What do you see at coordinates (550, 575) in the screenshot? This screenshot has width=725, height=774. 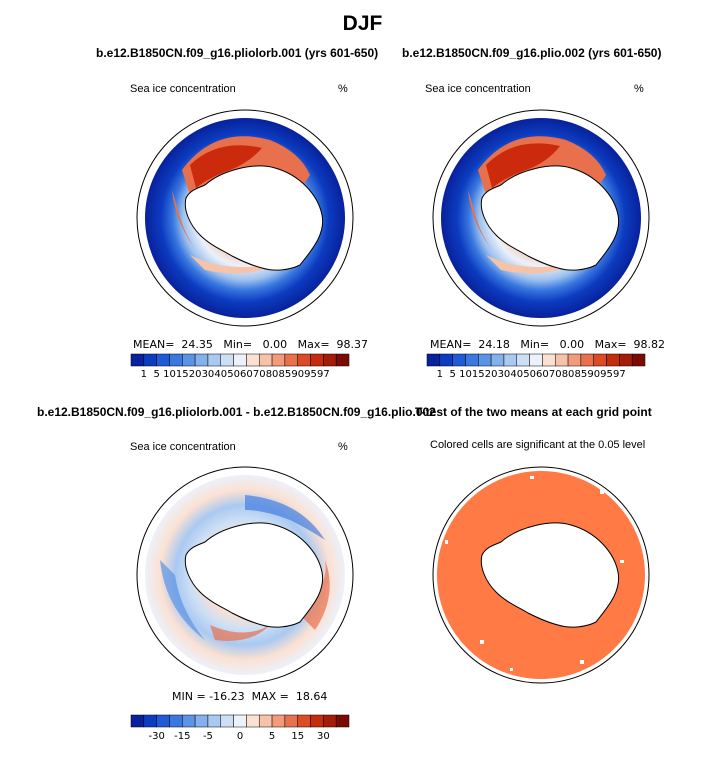 I see `panel4-antarctica-coast` at bounding box center [550, 575].